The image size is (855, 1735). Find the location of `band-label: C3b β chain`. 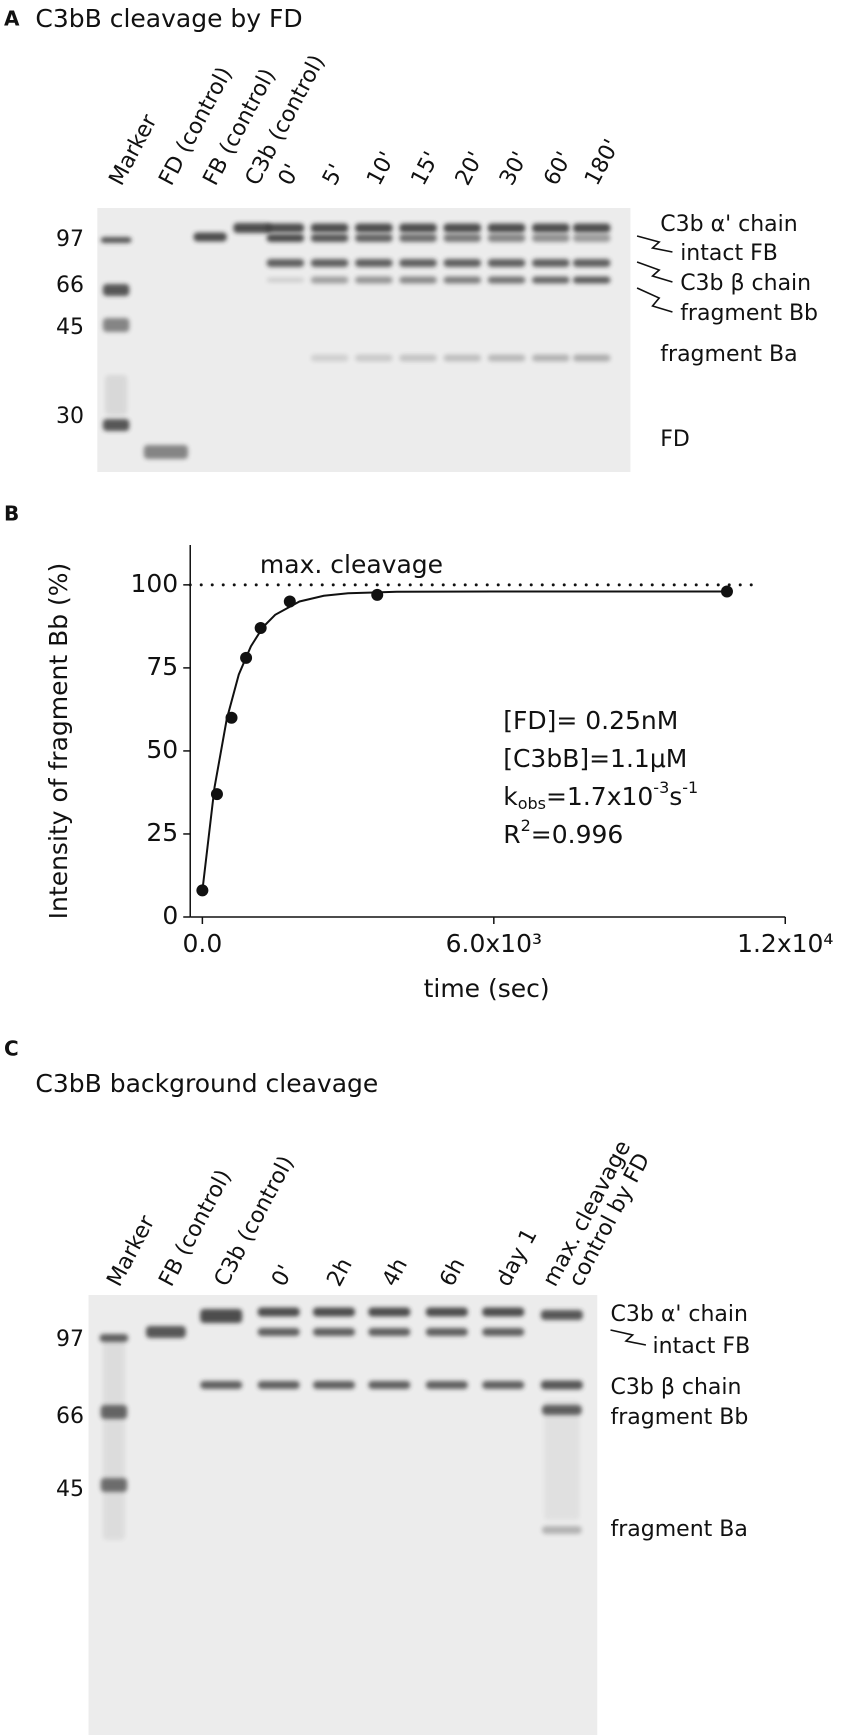

band-label: C3b β chain is located at coordinates (745, 283).